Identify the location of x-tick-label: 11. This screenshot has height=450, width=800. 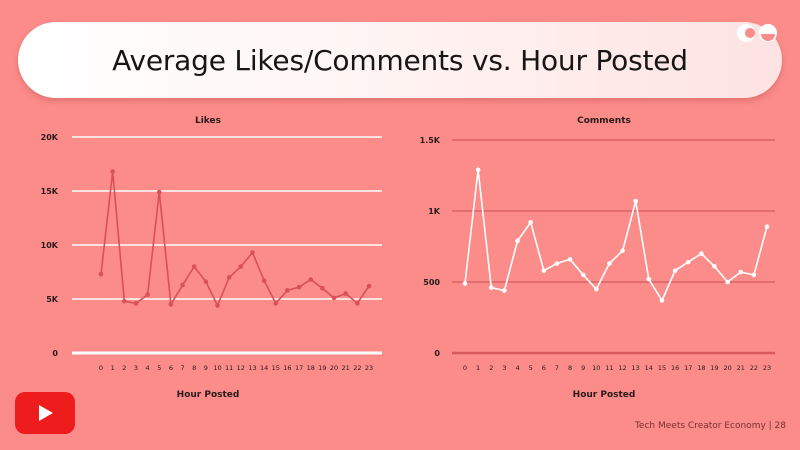
(609, 368).